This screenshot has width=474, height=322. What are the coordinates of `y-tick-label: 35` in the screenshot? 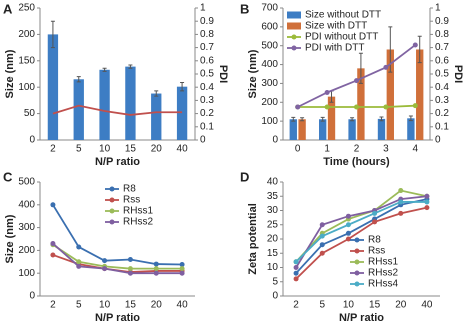 It's located at (273, 196).